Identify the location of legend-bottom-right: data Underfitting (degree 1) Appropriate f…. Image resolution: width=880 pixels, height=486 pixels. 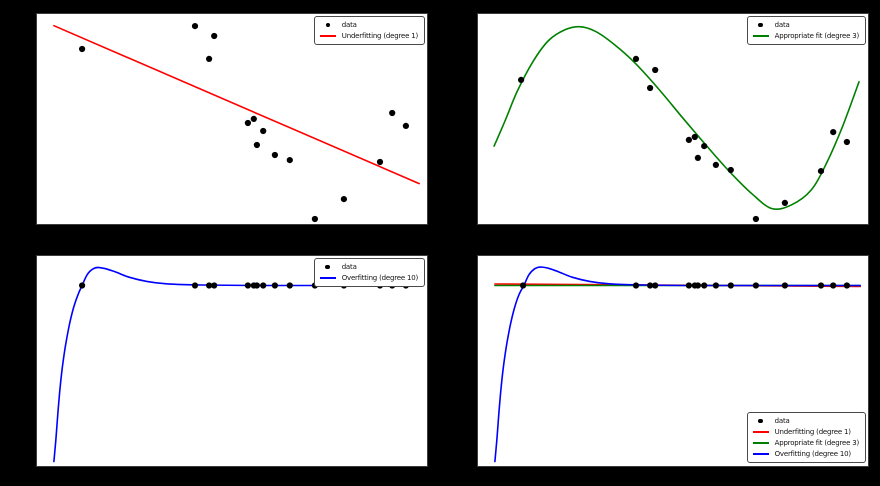
(806, 437).